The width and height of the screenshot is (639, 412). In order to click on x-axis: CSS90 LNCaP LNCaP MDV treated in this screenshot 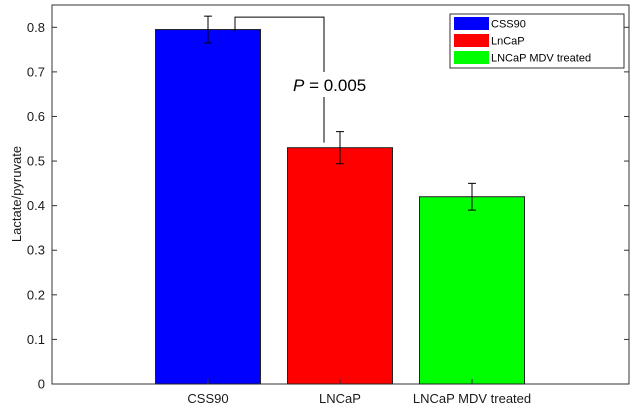, I will do `click(359, 392)`.